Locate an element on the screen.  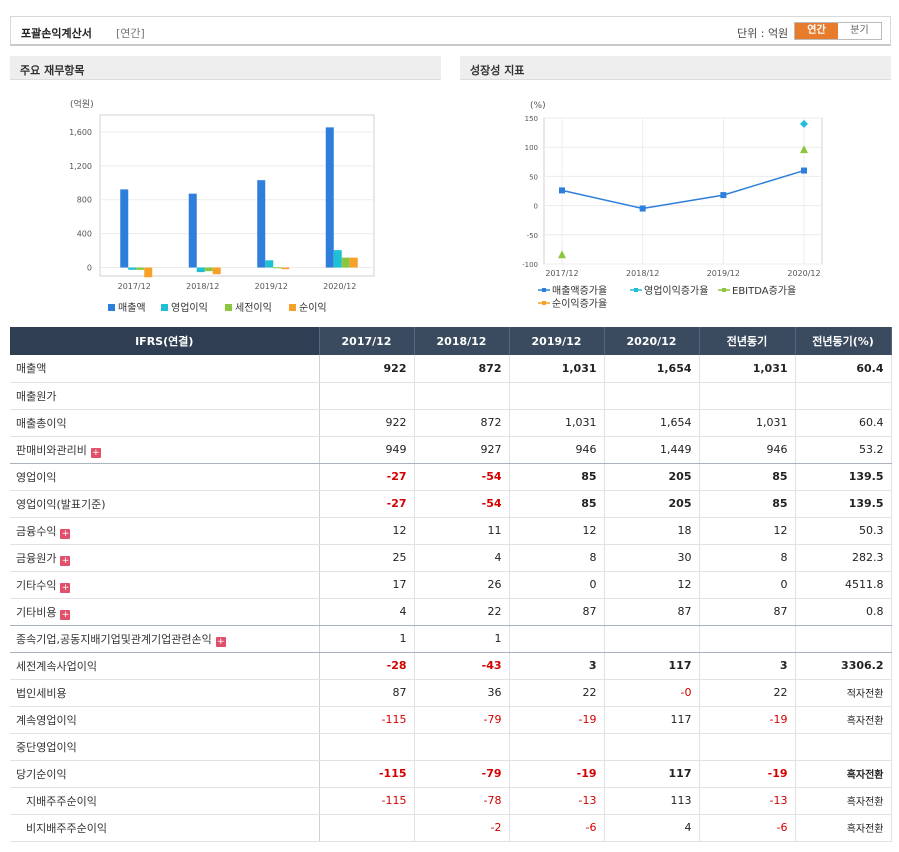
bar-순이익-2019/12 is located at coordinates (285, 268).